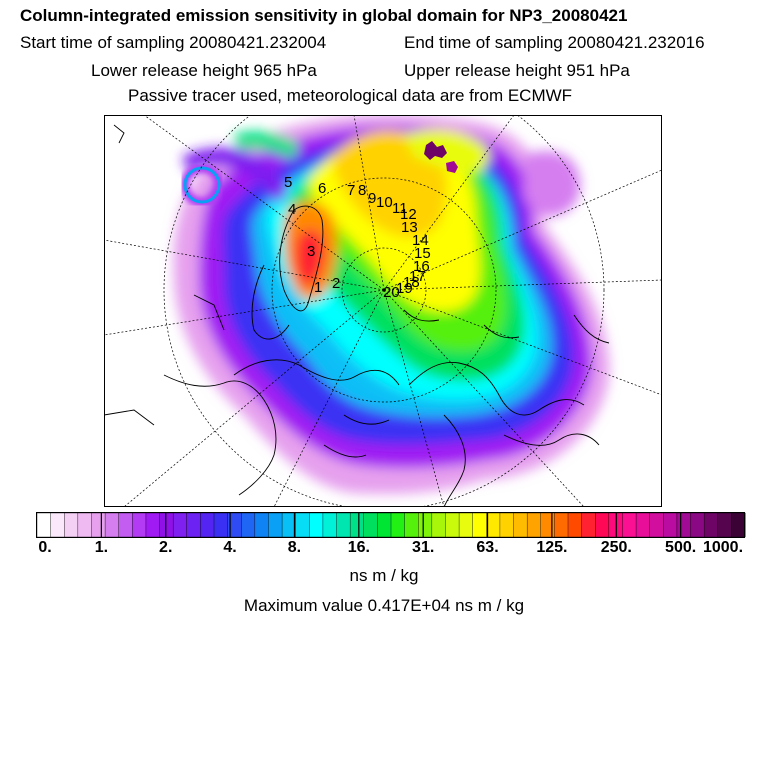 Image resolution: width=768 pixels, height=768 pixels. Describe the element at coordinates (487, 547) in the screenshot. I see `colorbar-tick-label: 63.` at that location.